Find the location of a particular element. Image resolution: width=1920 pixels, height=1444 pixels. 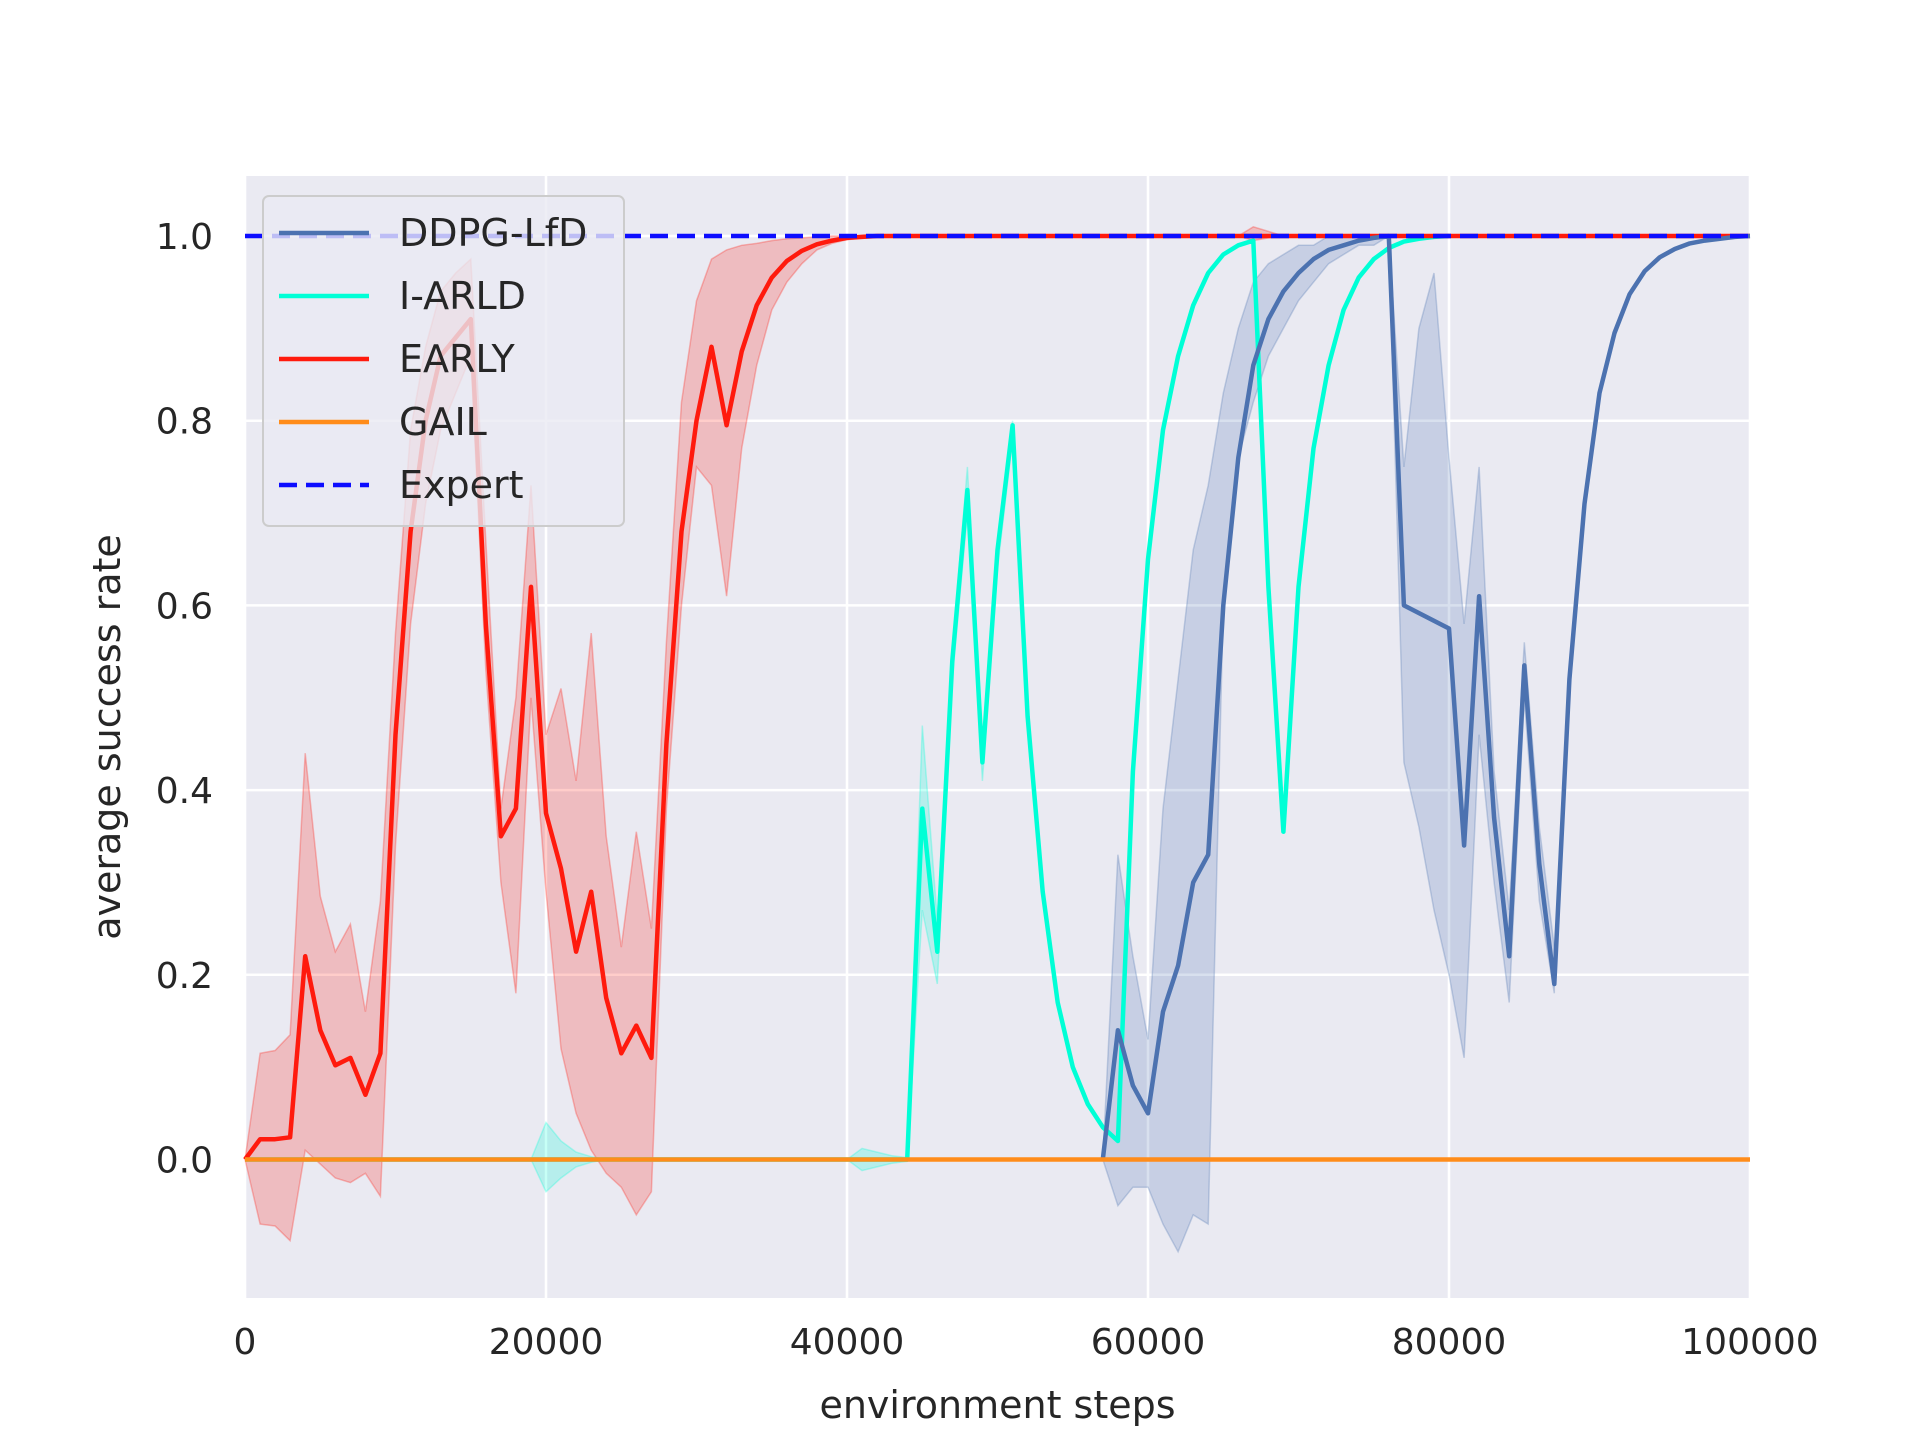

gail-legend-label: GAIL is located at coordinates (443, 422).